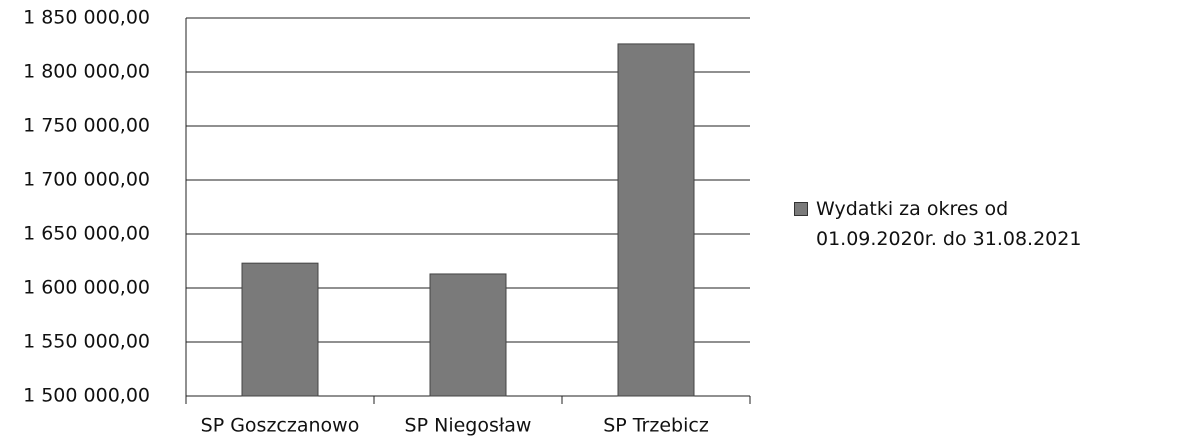 This screenshot has width=1180, height=447. Describe the element at coordinates (86, 234) in the screenshot. I see `y-tick-label: 1 650 000,00` at that location.